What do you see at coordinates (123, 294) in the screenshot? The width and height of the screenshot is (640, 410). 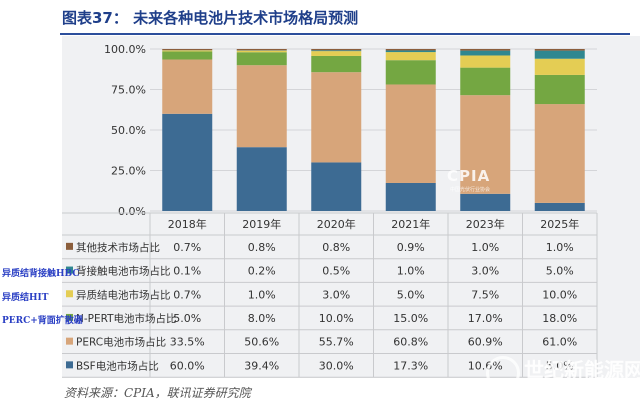 I see `series-name: 异质结电池市场占比` at bounding box center [123, 294].